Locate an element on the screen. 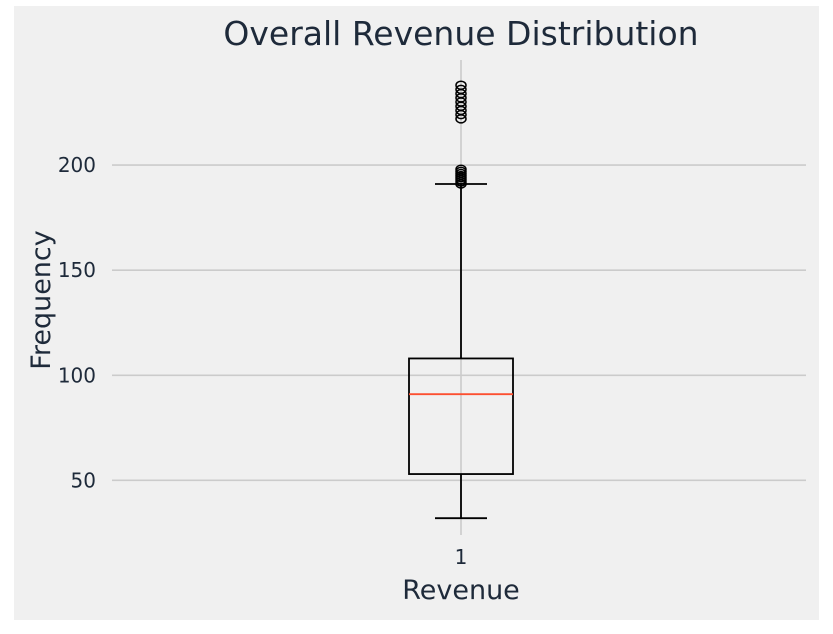 This screenshot has width=833, height=634. chart-title: Overall Revenue Distribution is located at coordinates (460, 33).